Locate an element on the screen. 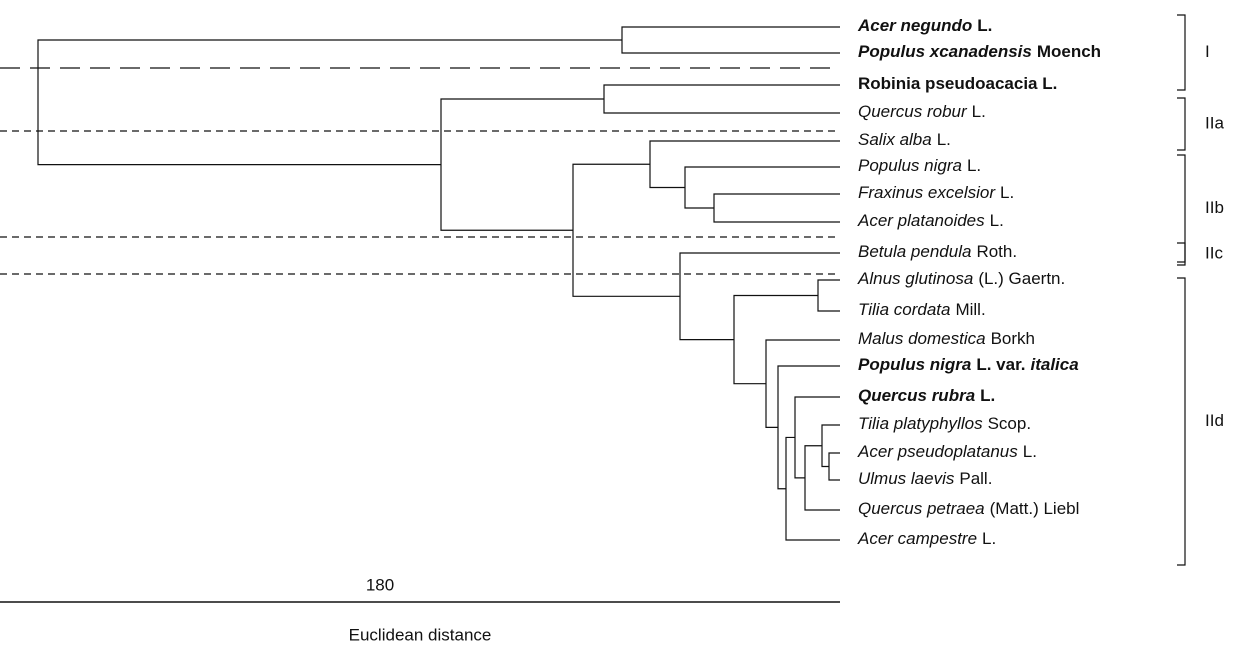 Image resolution: width=1253 pixels, height=645 pixels. label-part: Acer negundo is located at coordinates (914, 25).